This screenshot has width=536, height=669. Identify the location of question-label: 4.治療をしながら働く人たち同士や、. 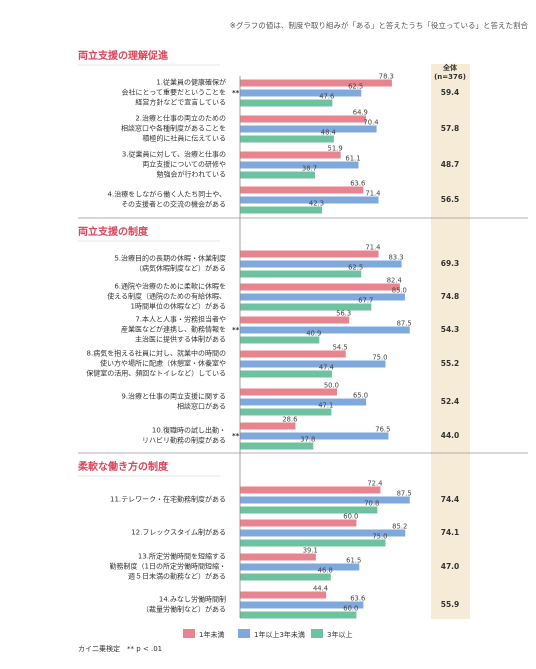
(167, 194).